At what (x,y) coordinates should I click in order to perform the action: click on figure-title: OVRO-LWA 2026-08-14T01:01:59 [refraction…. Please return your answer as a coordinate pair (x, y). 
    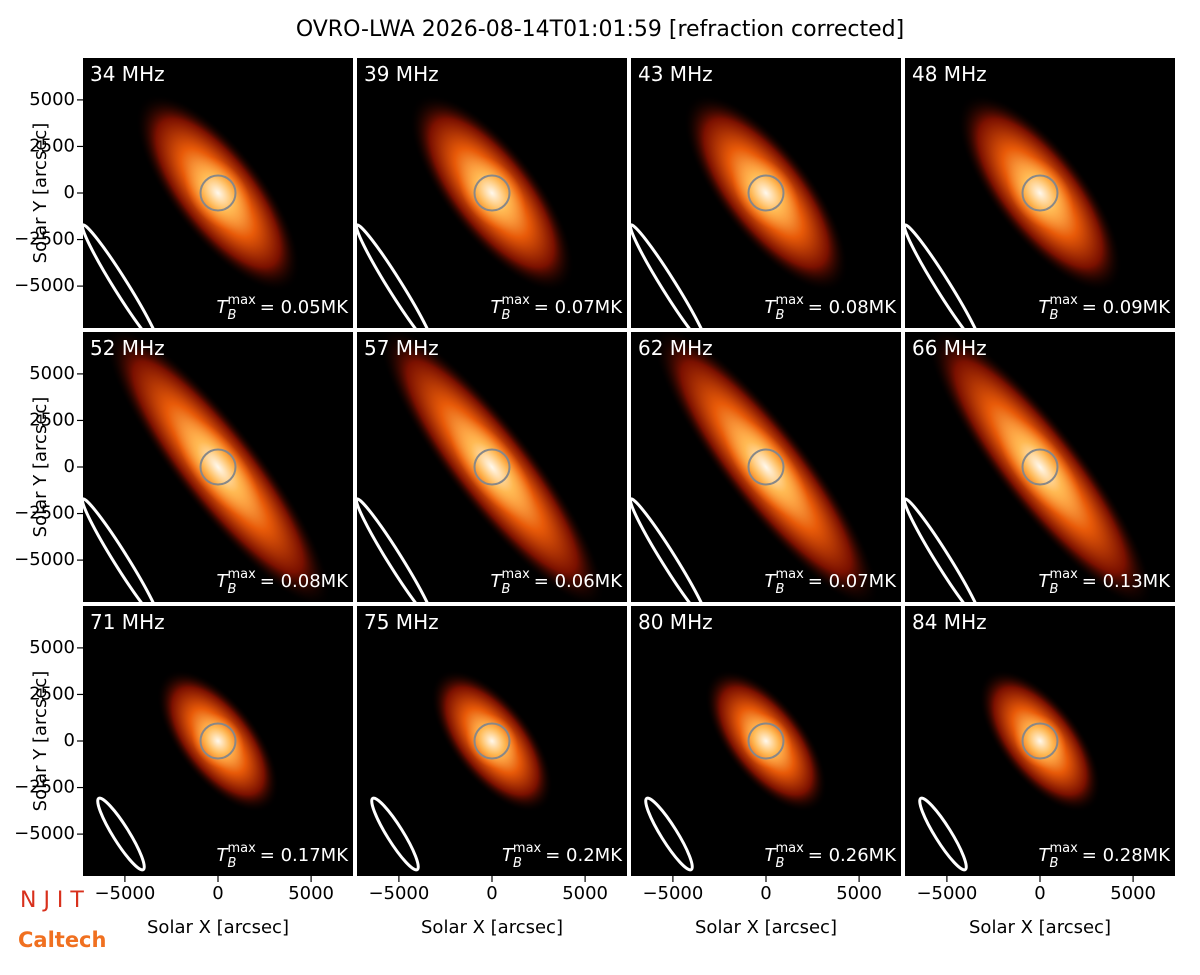
    Looking at the image, I should click on (600, 29).